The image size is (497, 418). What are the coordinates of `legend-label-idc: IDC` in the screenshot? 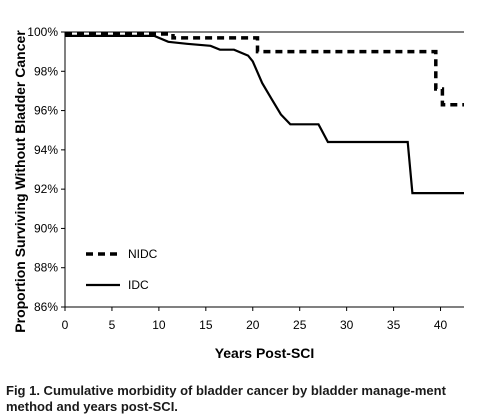 It's located at (138, 285).